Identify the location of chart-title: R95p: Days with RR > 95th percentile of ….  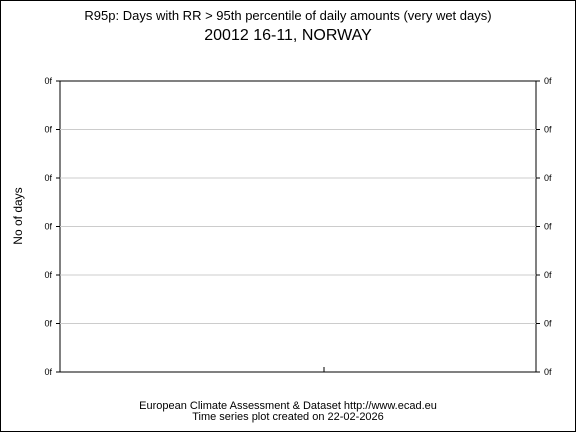
(288, 15).